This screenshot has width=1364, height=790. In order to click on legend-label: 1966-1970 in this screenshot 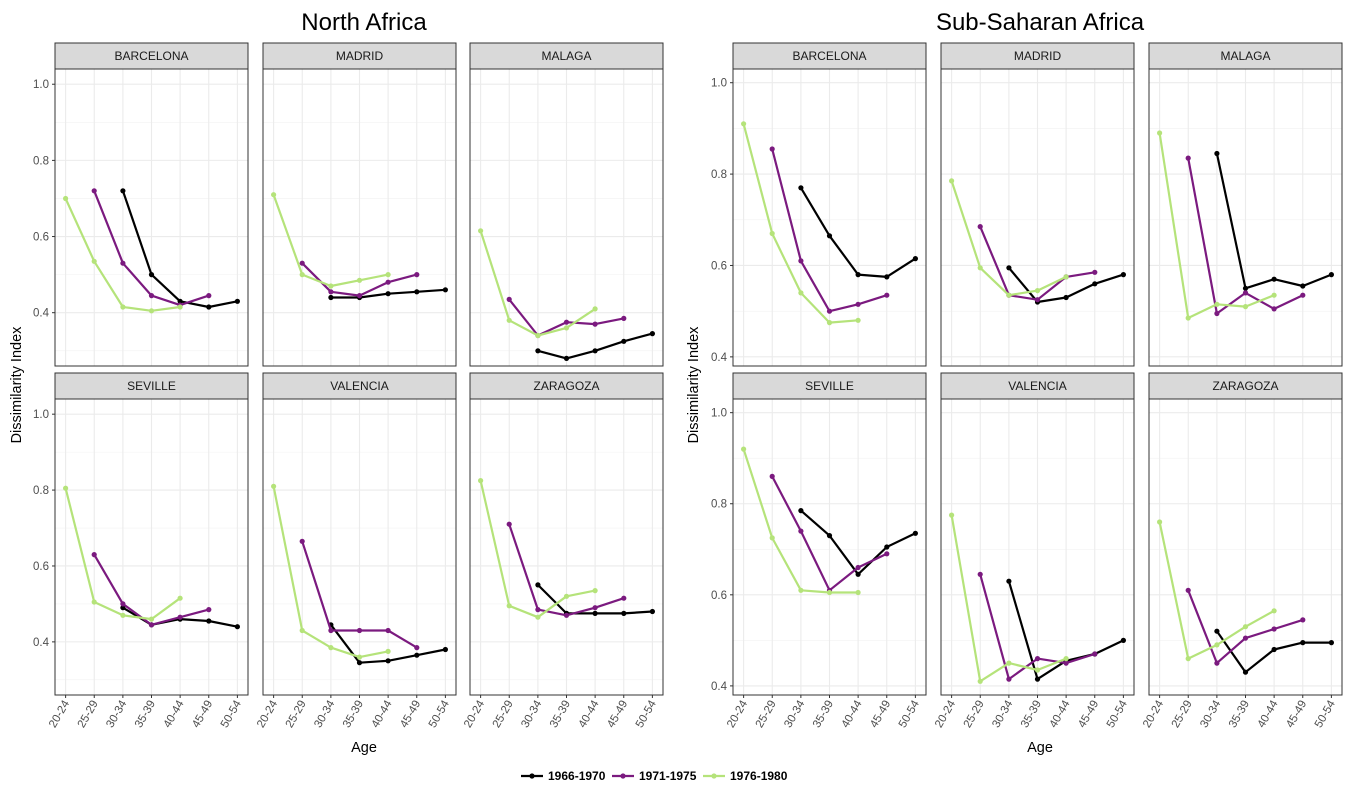, I will do `click(577, 776)`.